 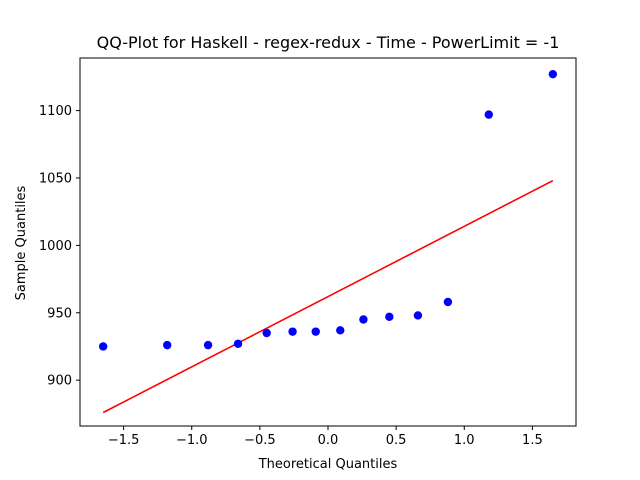 What do you see at coordinates (260, 440) in the screenshot?
I see `x-tick-label: −0.5` at bounding box center [260, 440].